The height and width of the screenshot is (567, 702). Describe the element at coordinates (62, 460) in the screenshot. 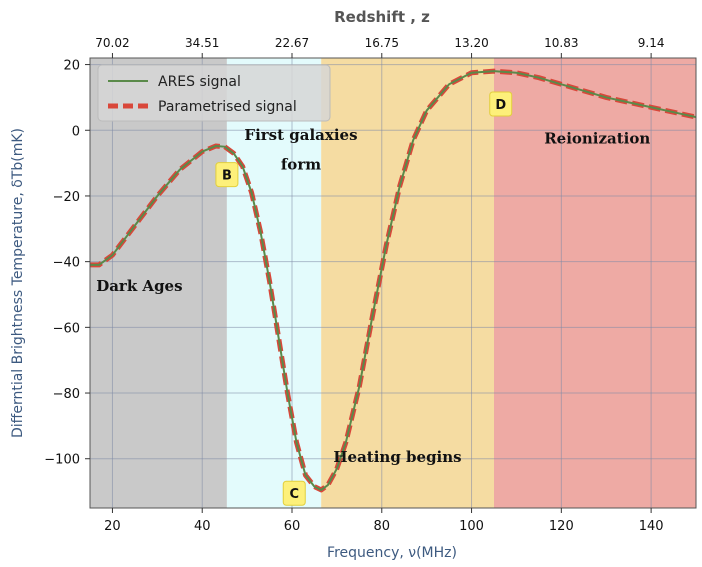

I see `y-tick-label: −100` at that location.